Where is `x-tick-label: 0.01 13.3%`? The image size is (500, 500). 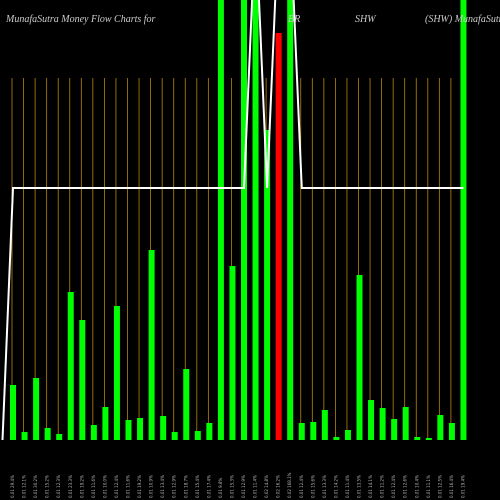 x-tick-label: 0.01 13.3% is located at coordinates (324, 486).